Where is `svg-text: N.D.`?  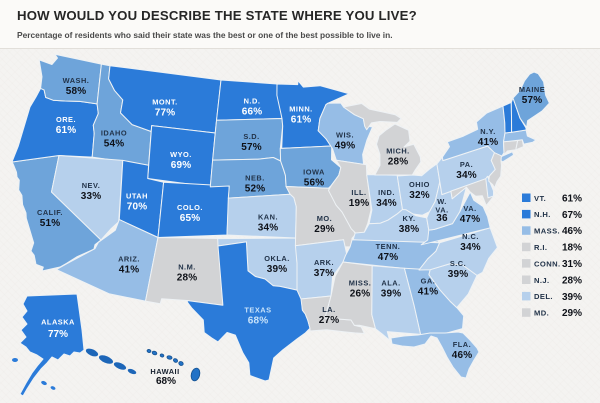
svg-text: N.D. is located at coordinates (252, 101).